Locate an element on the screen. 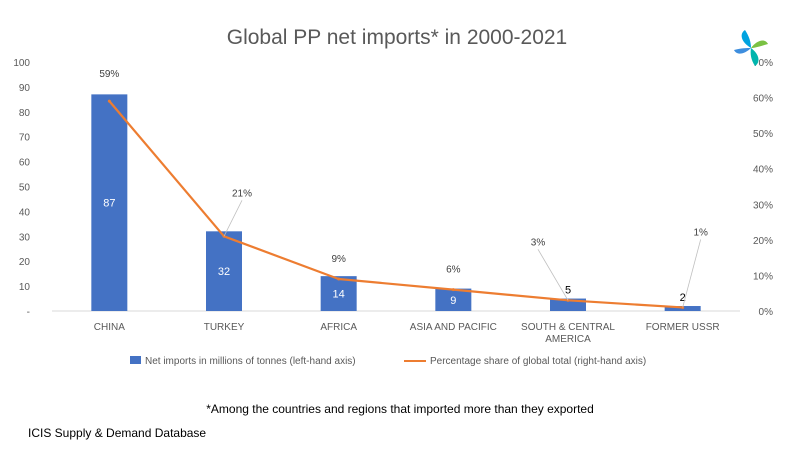 The width and height of the screenshot is (800, 450). right-tick-label: 0% is located at coordinates (766, 312).